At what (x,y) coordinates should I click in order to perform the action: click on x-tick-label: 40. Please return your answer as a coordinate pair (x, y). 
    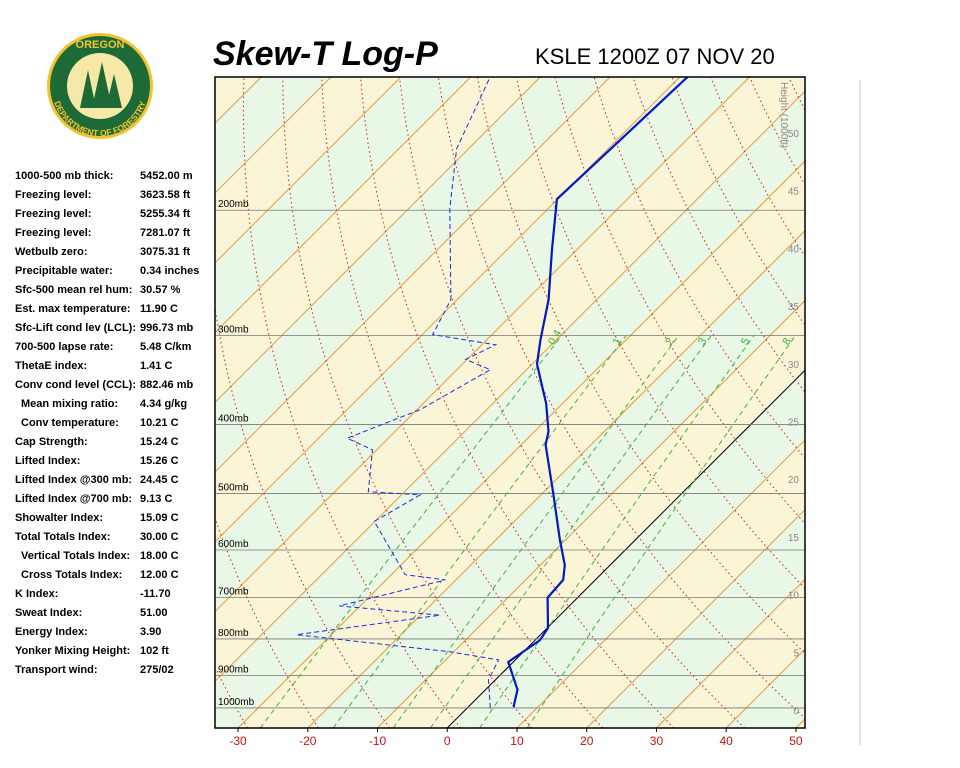
    Looking at the image, I should click on (727, 741).